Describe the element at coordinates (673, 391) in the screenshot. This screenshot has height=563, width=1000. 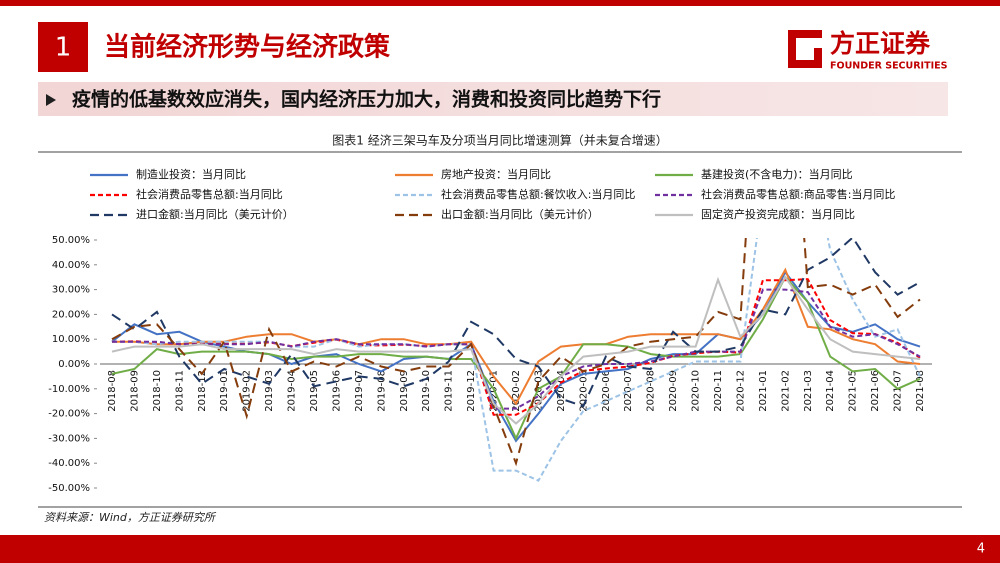
I see `x-tick-label: 2020-09` at that location.